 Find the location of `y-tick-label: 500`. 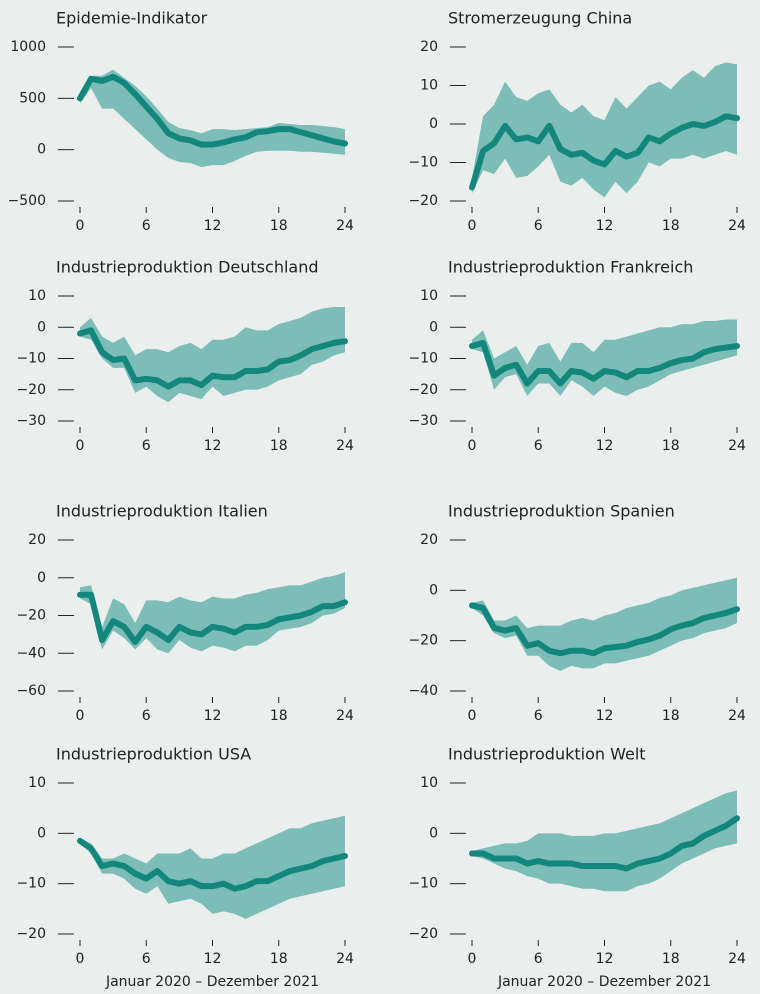

y-tick-label: 500 is located at coordinates (32, 98).